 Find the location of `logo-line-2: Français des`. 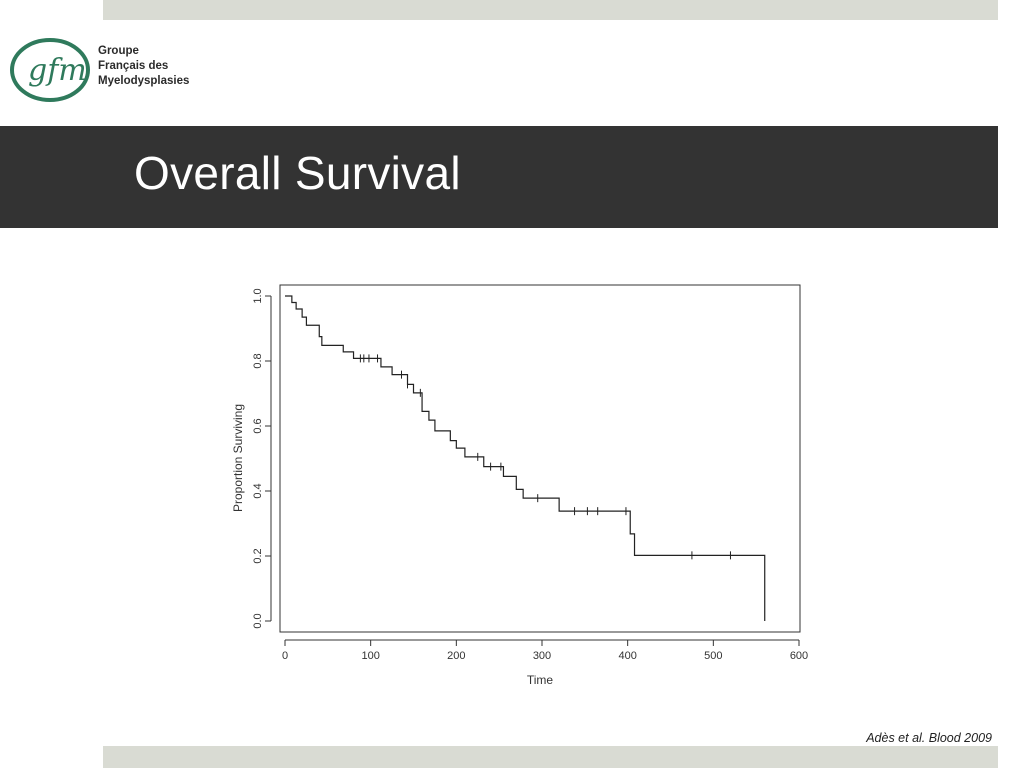

logo-line-2: Français des is located at coordinates (133, 66).